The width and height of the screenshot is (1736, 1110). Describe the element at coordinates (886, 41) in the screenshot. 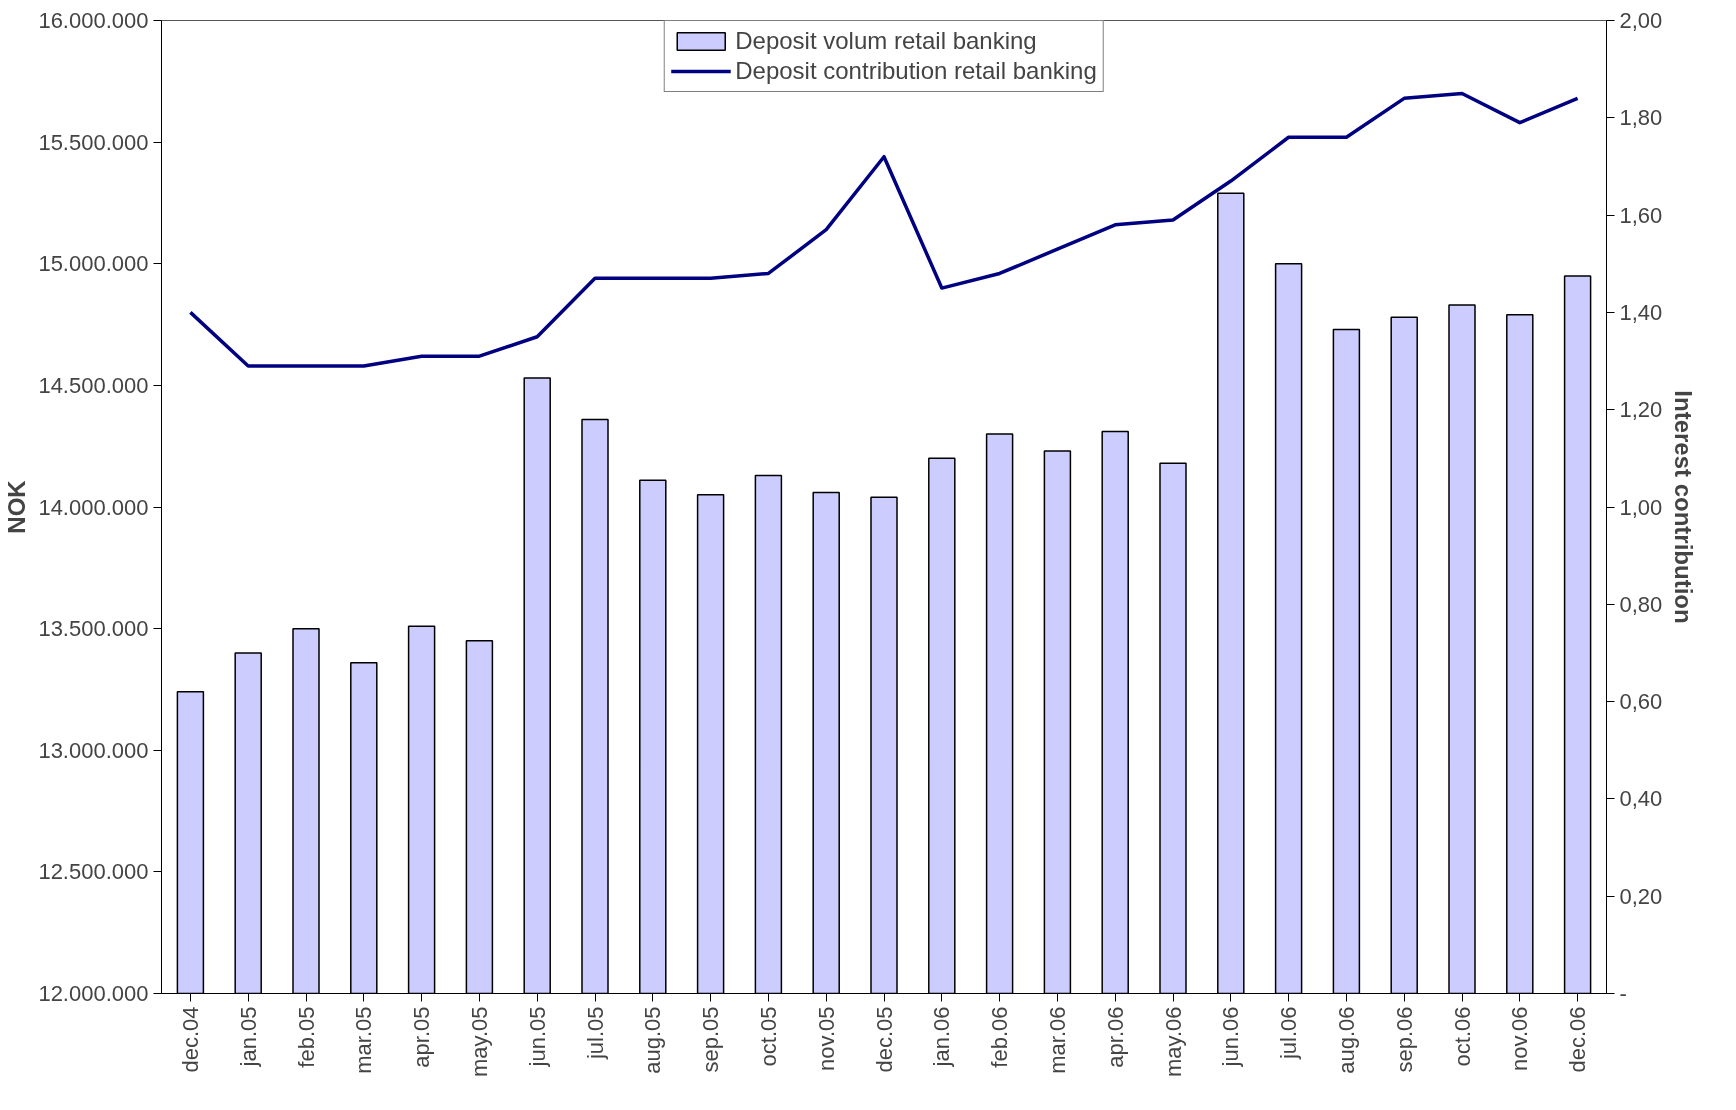

I see `legend-label: Deposit volum retail banking` at that location.